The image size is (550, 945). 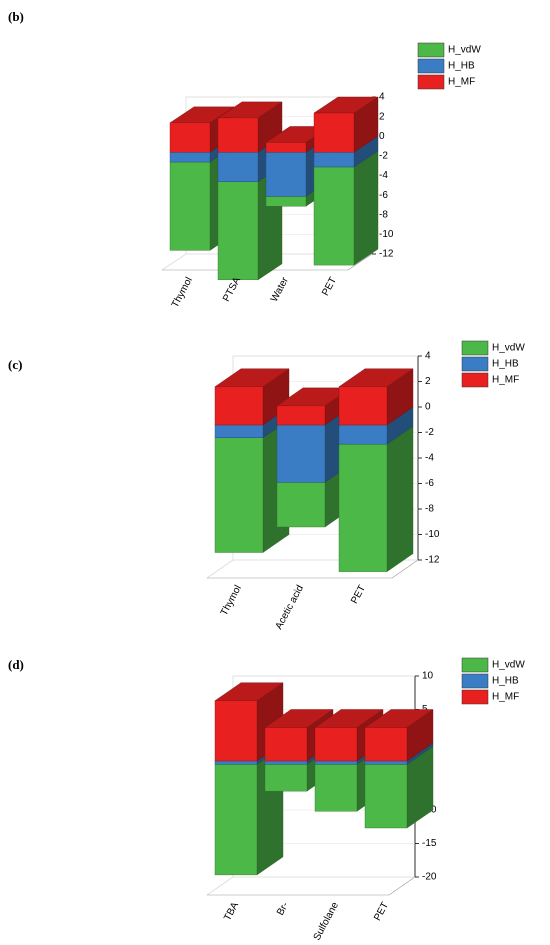 I want to click on x-tick-label: Sulfolane, so click(x=326, y=921).